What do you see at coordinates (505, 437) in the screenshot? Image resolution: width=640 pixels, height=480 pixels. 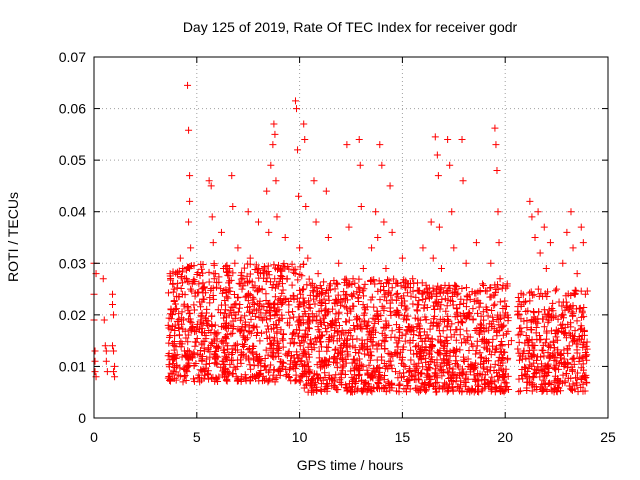 I see `x-tick-label: 20` at bounding box center [505, 437].